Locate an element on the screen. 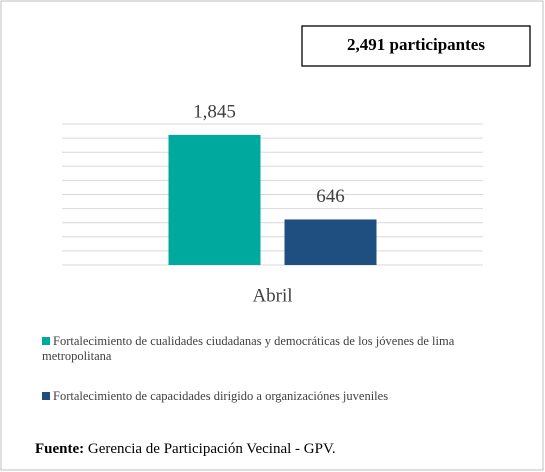 The width and height of the screenshot is (545, 472). data-label: 1,845 is located at coordinates (214, 111).